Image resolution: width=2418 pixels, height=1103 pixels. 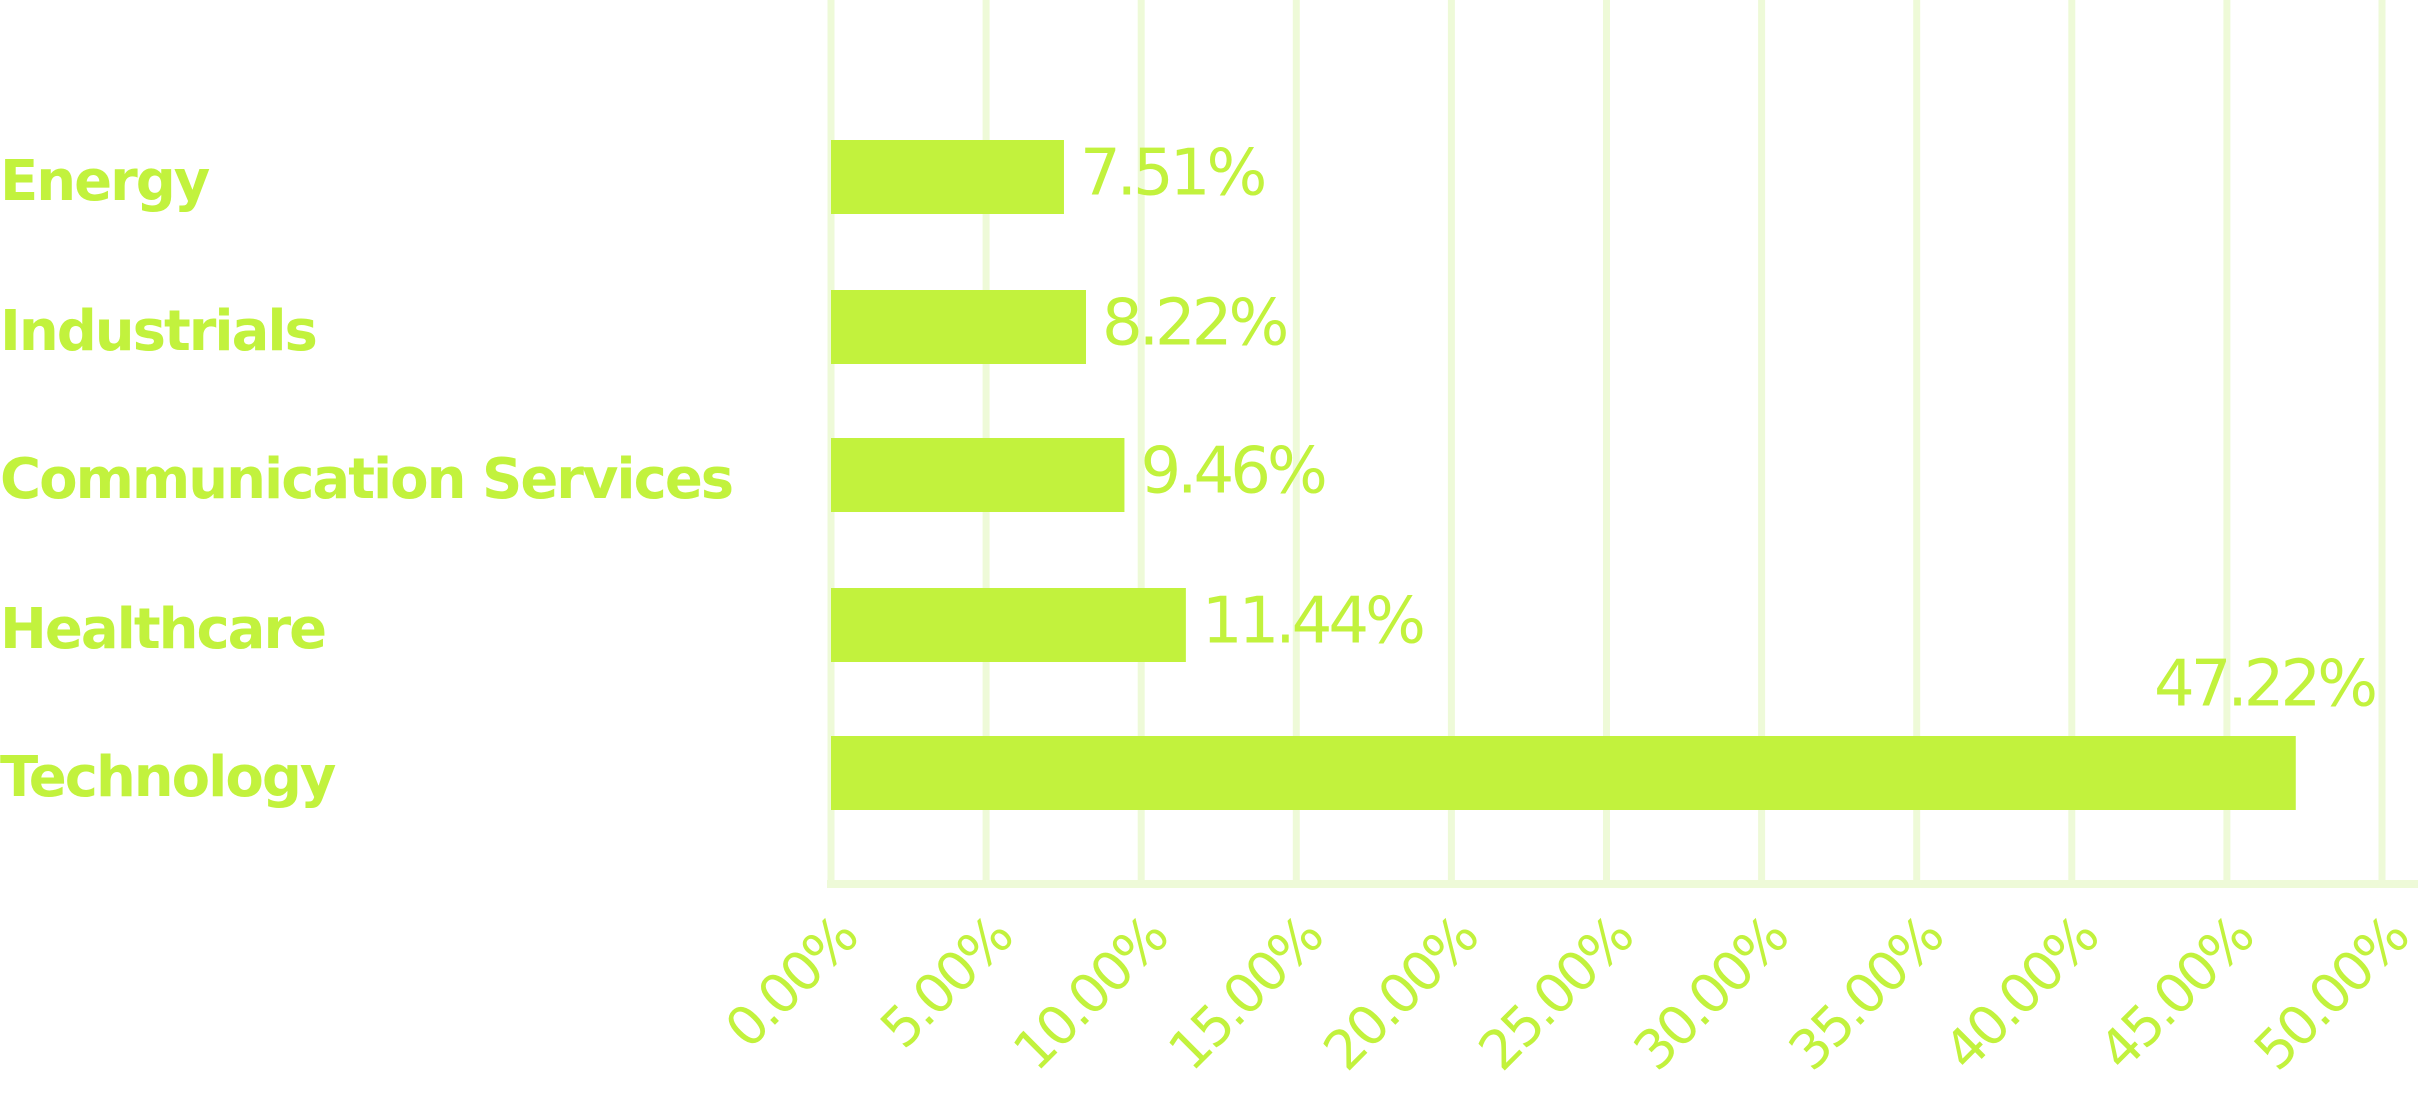 What do you see at coordinates (366, 479) in the screenshot?
I see `category-label: Communication Services` at bounding box center [366, 479].